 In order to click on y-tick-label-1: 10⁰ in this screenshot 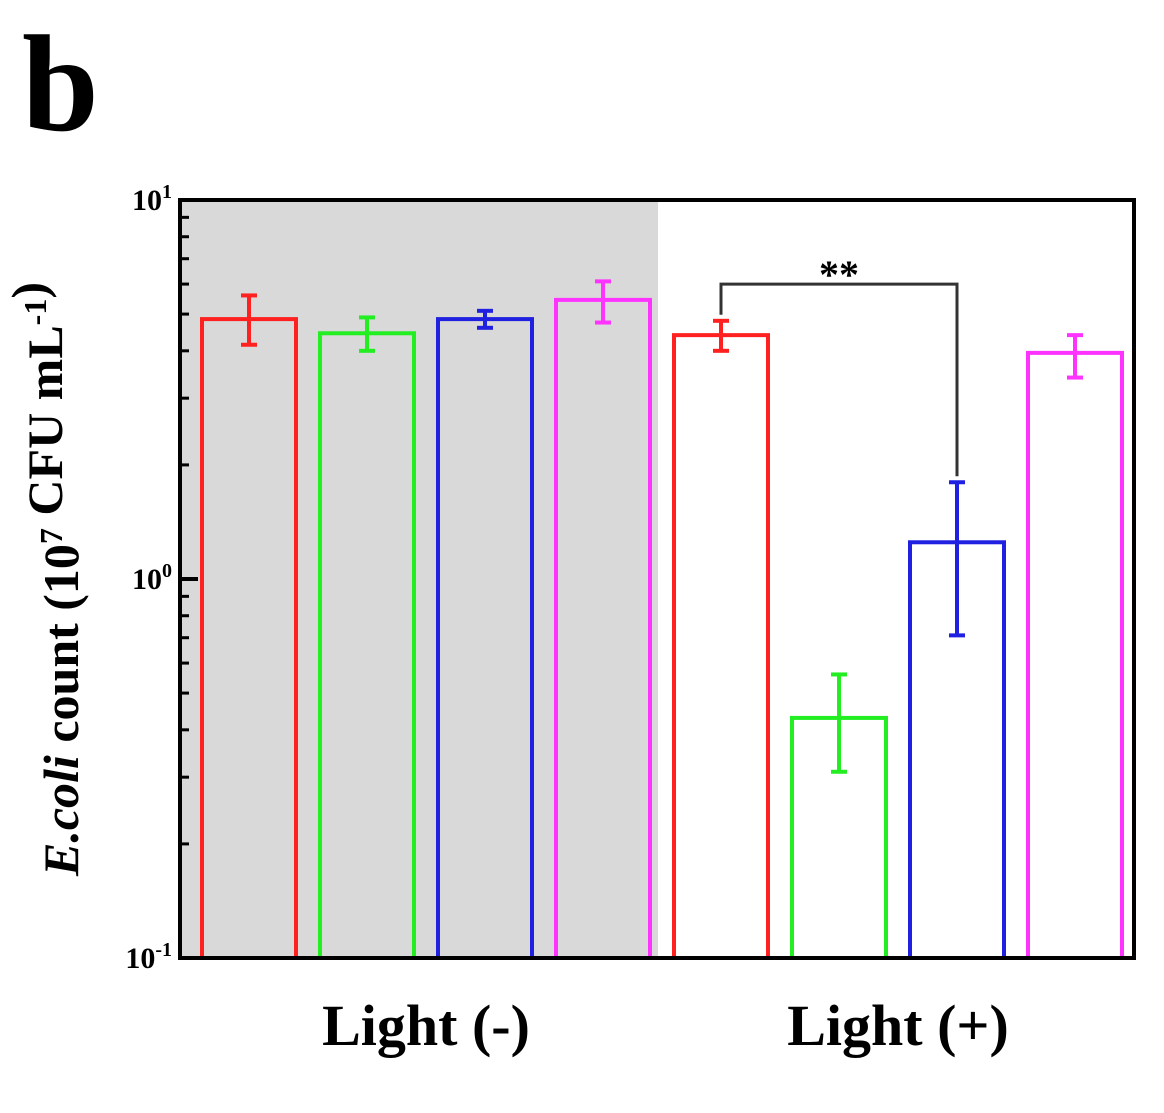, I will do `click(152, 578)`.